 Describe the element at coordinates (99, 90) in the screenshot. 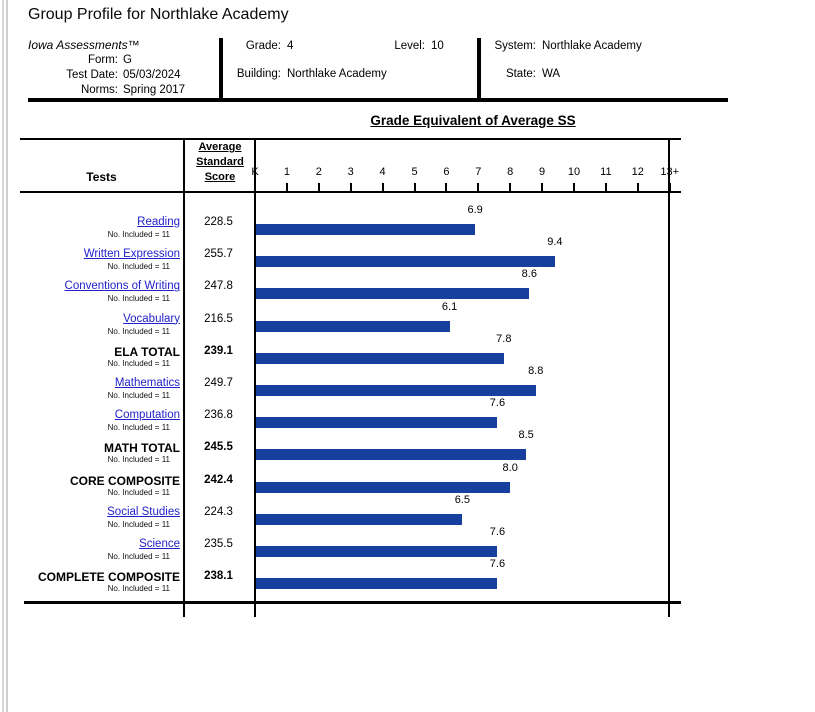

I see `norms-label: Norms:` at that location.